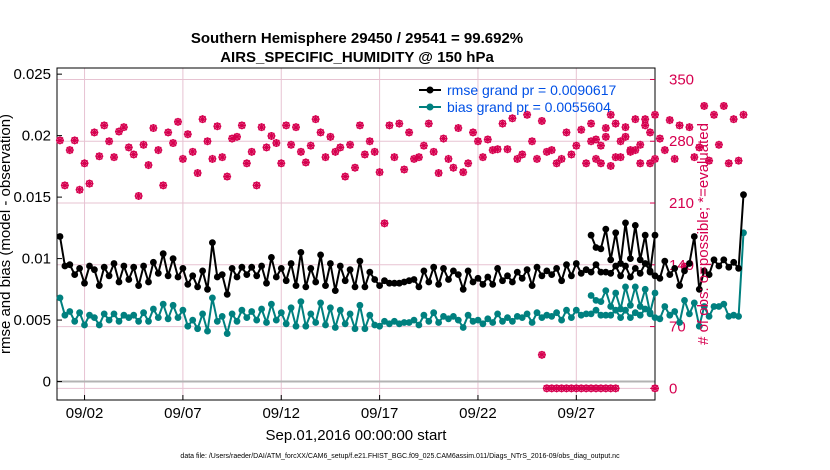  I want to click on legend-bias-label: bias grand pr = 0.0055604, so click(529, 107).